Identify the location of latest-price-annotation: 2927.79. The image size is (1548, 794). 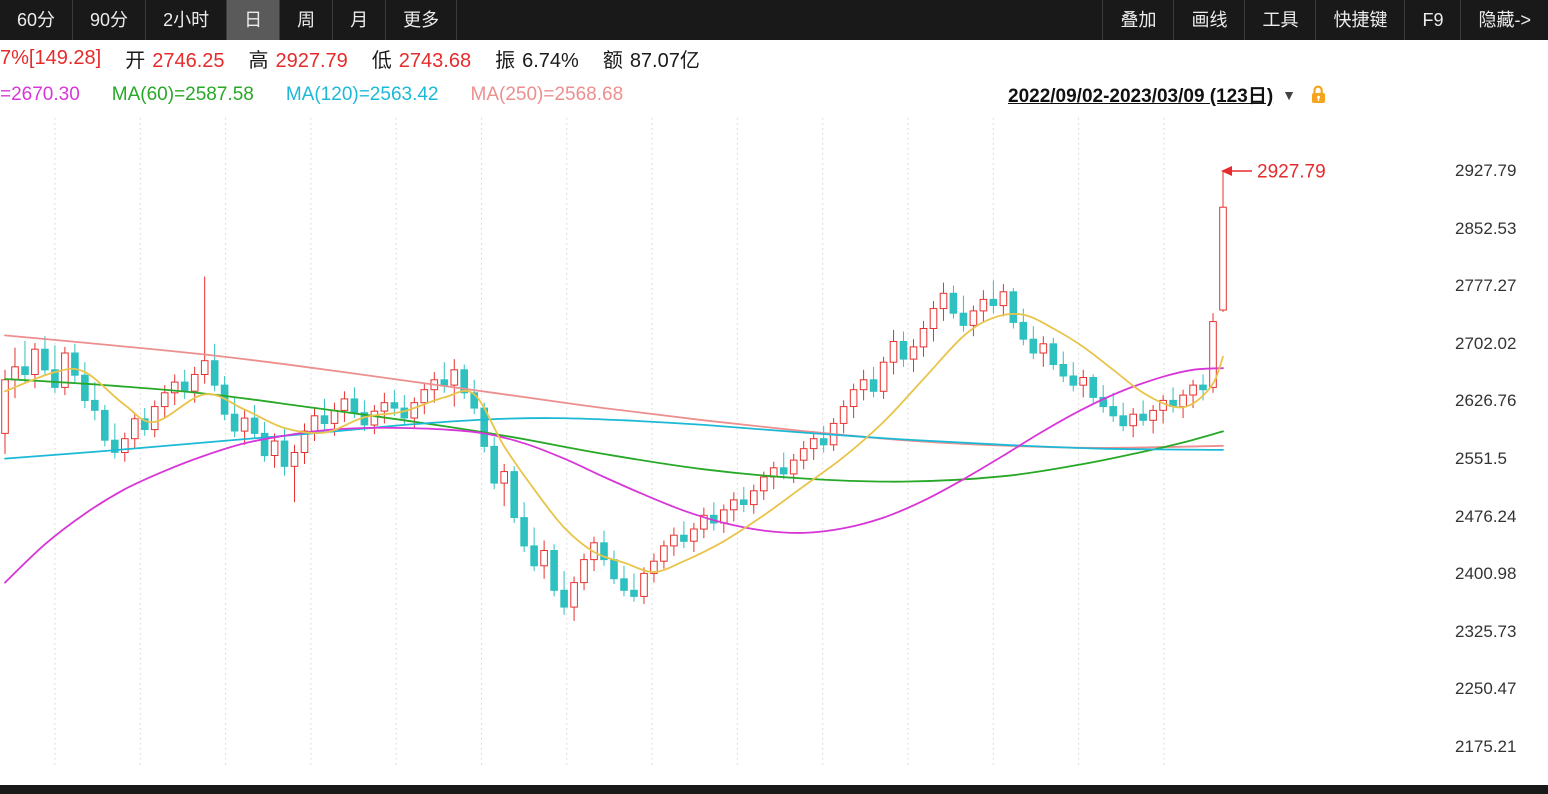
(1291, 172).